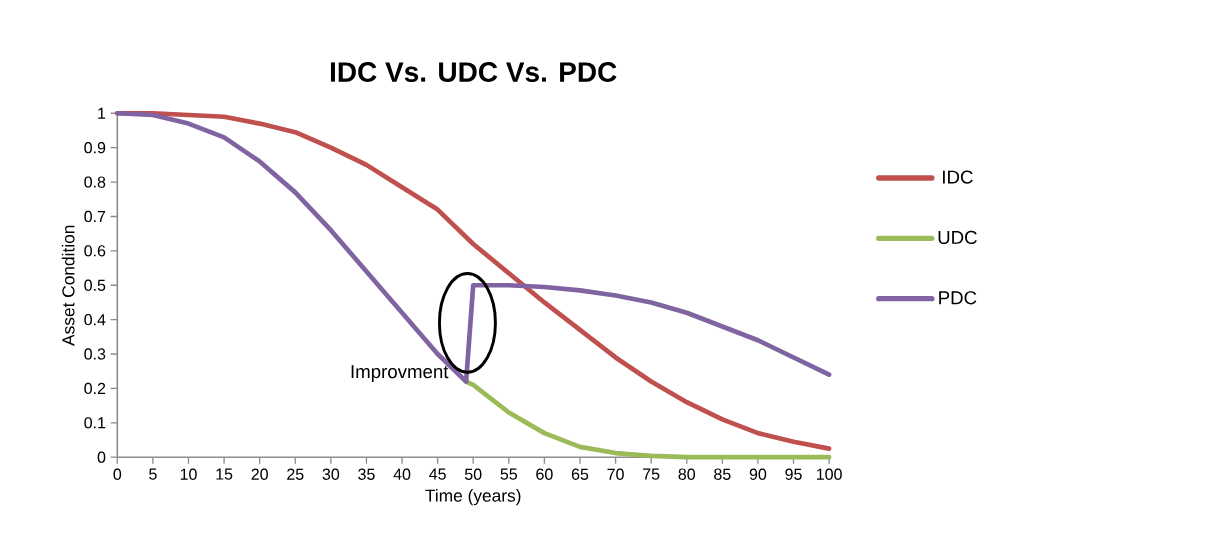 The height and width of the screenshot is (548, 1217). Describe the element at coordinates (68, 285) in the screenshot. I see `y-axis-title: Asset Condition` at that location.